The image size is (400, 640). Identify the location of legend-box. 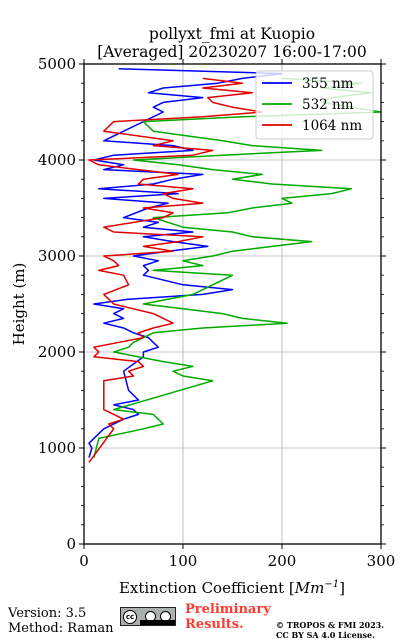
(314, 105).